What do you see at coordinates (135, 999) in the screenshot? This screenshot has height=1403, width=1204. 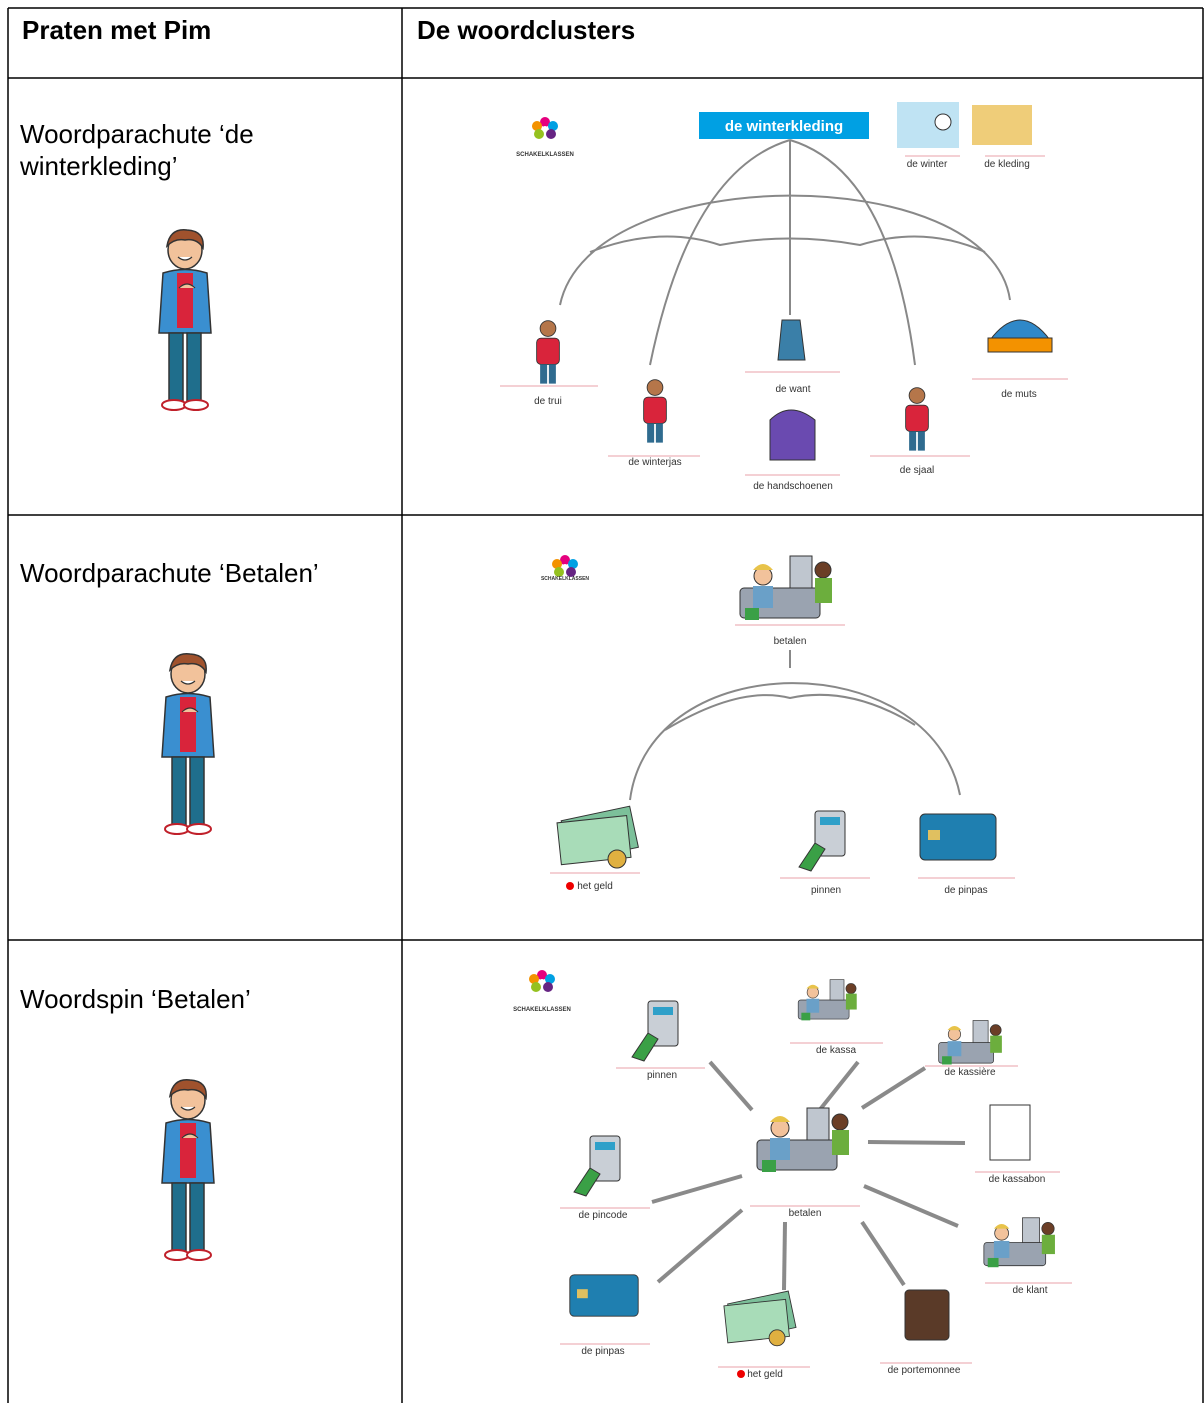 I see `row-title: Woordspin ‘Betalen’` at bounding box center [135, 999].